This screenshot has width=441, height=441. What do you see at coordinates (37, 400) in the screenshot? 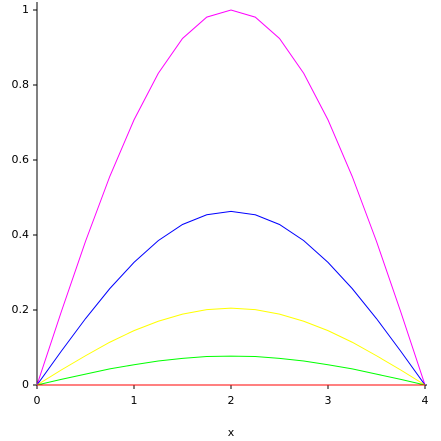
I see `x-tick-label: 0` at bounding box center [37, 400].